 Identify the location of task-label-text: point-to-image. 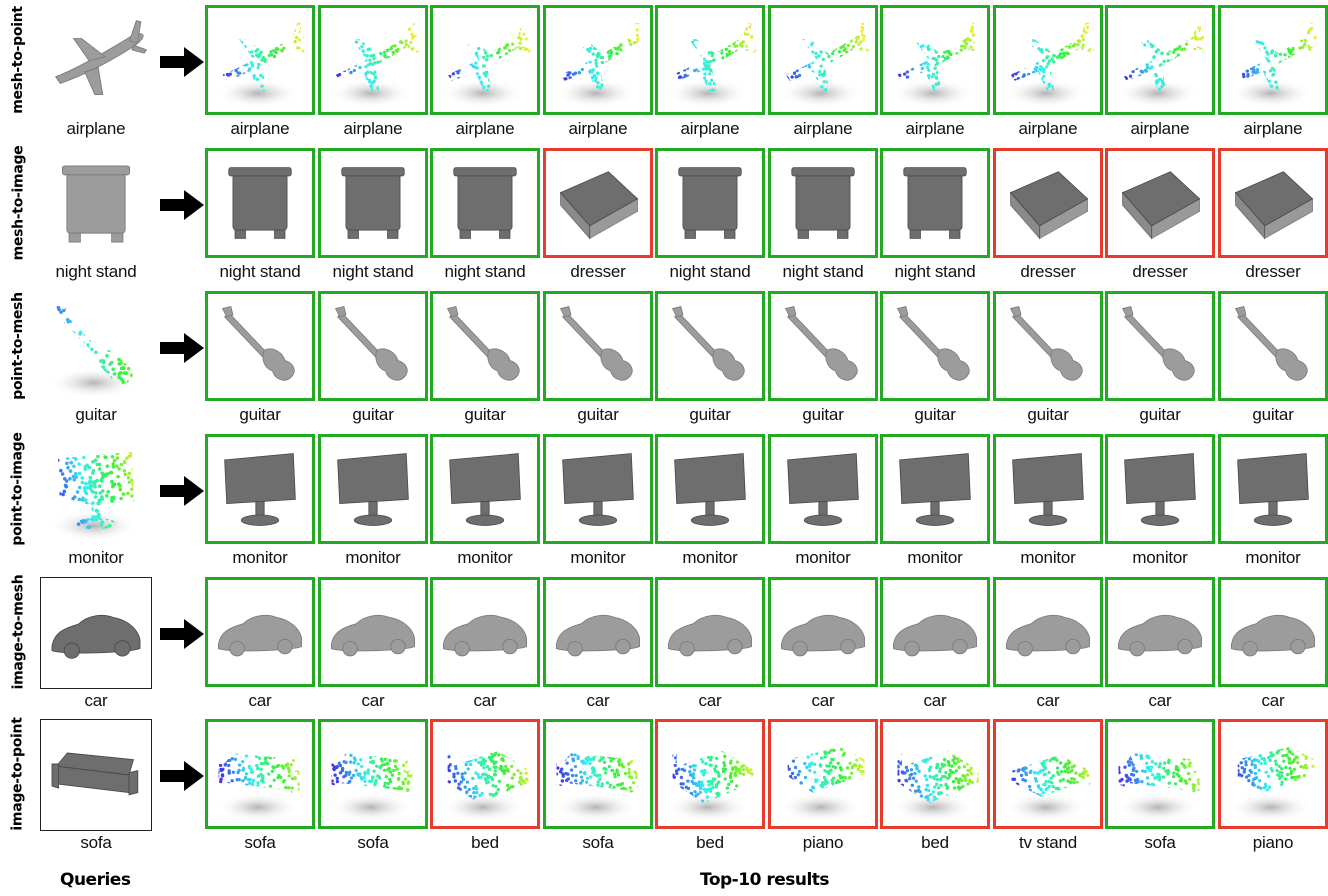
(18, 489).